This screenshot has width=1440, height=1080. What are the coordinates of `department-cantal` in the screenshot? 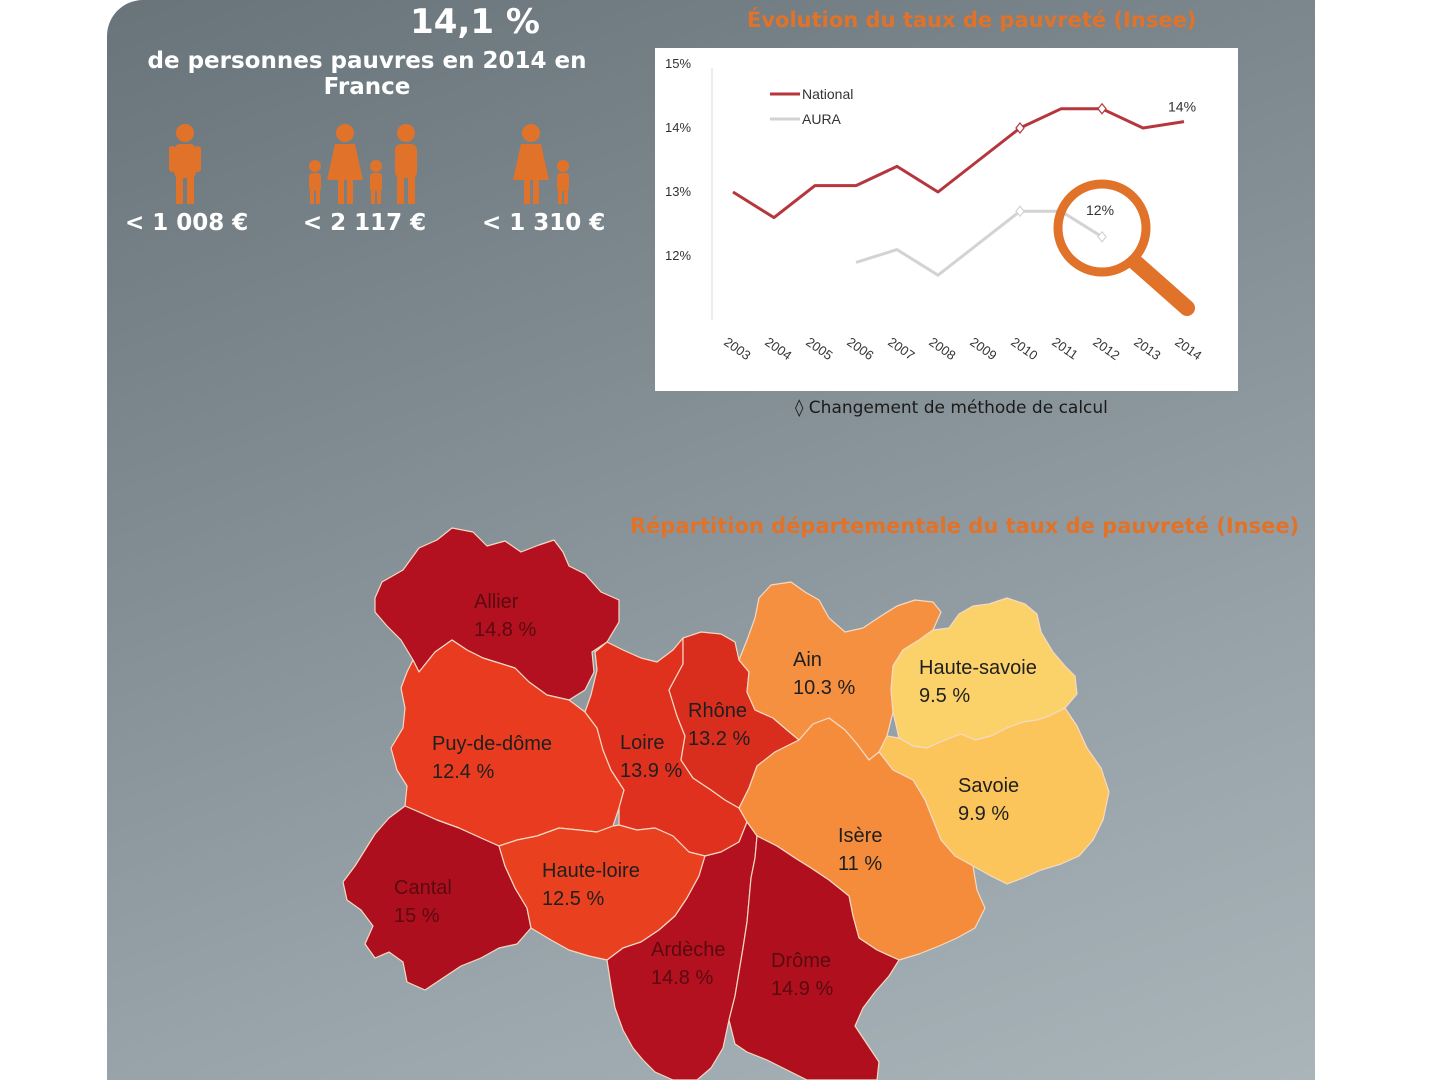 It's located at (437, 898).